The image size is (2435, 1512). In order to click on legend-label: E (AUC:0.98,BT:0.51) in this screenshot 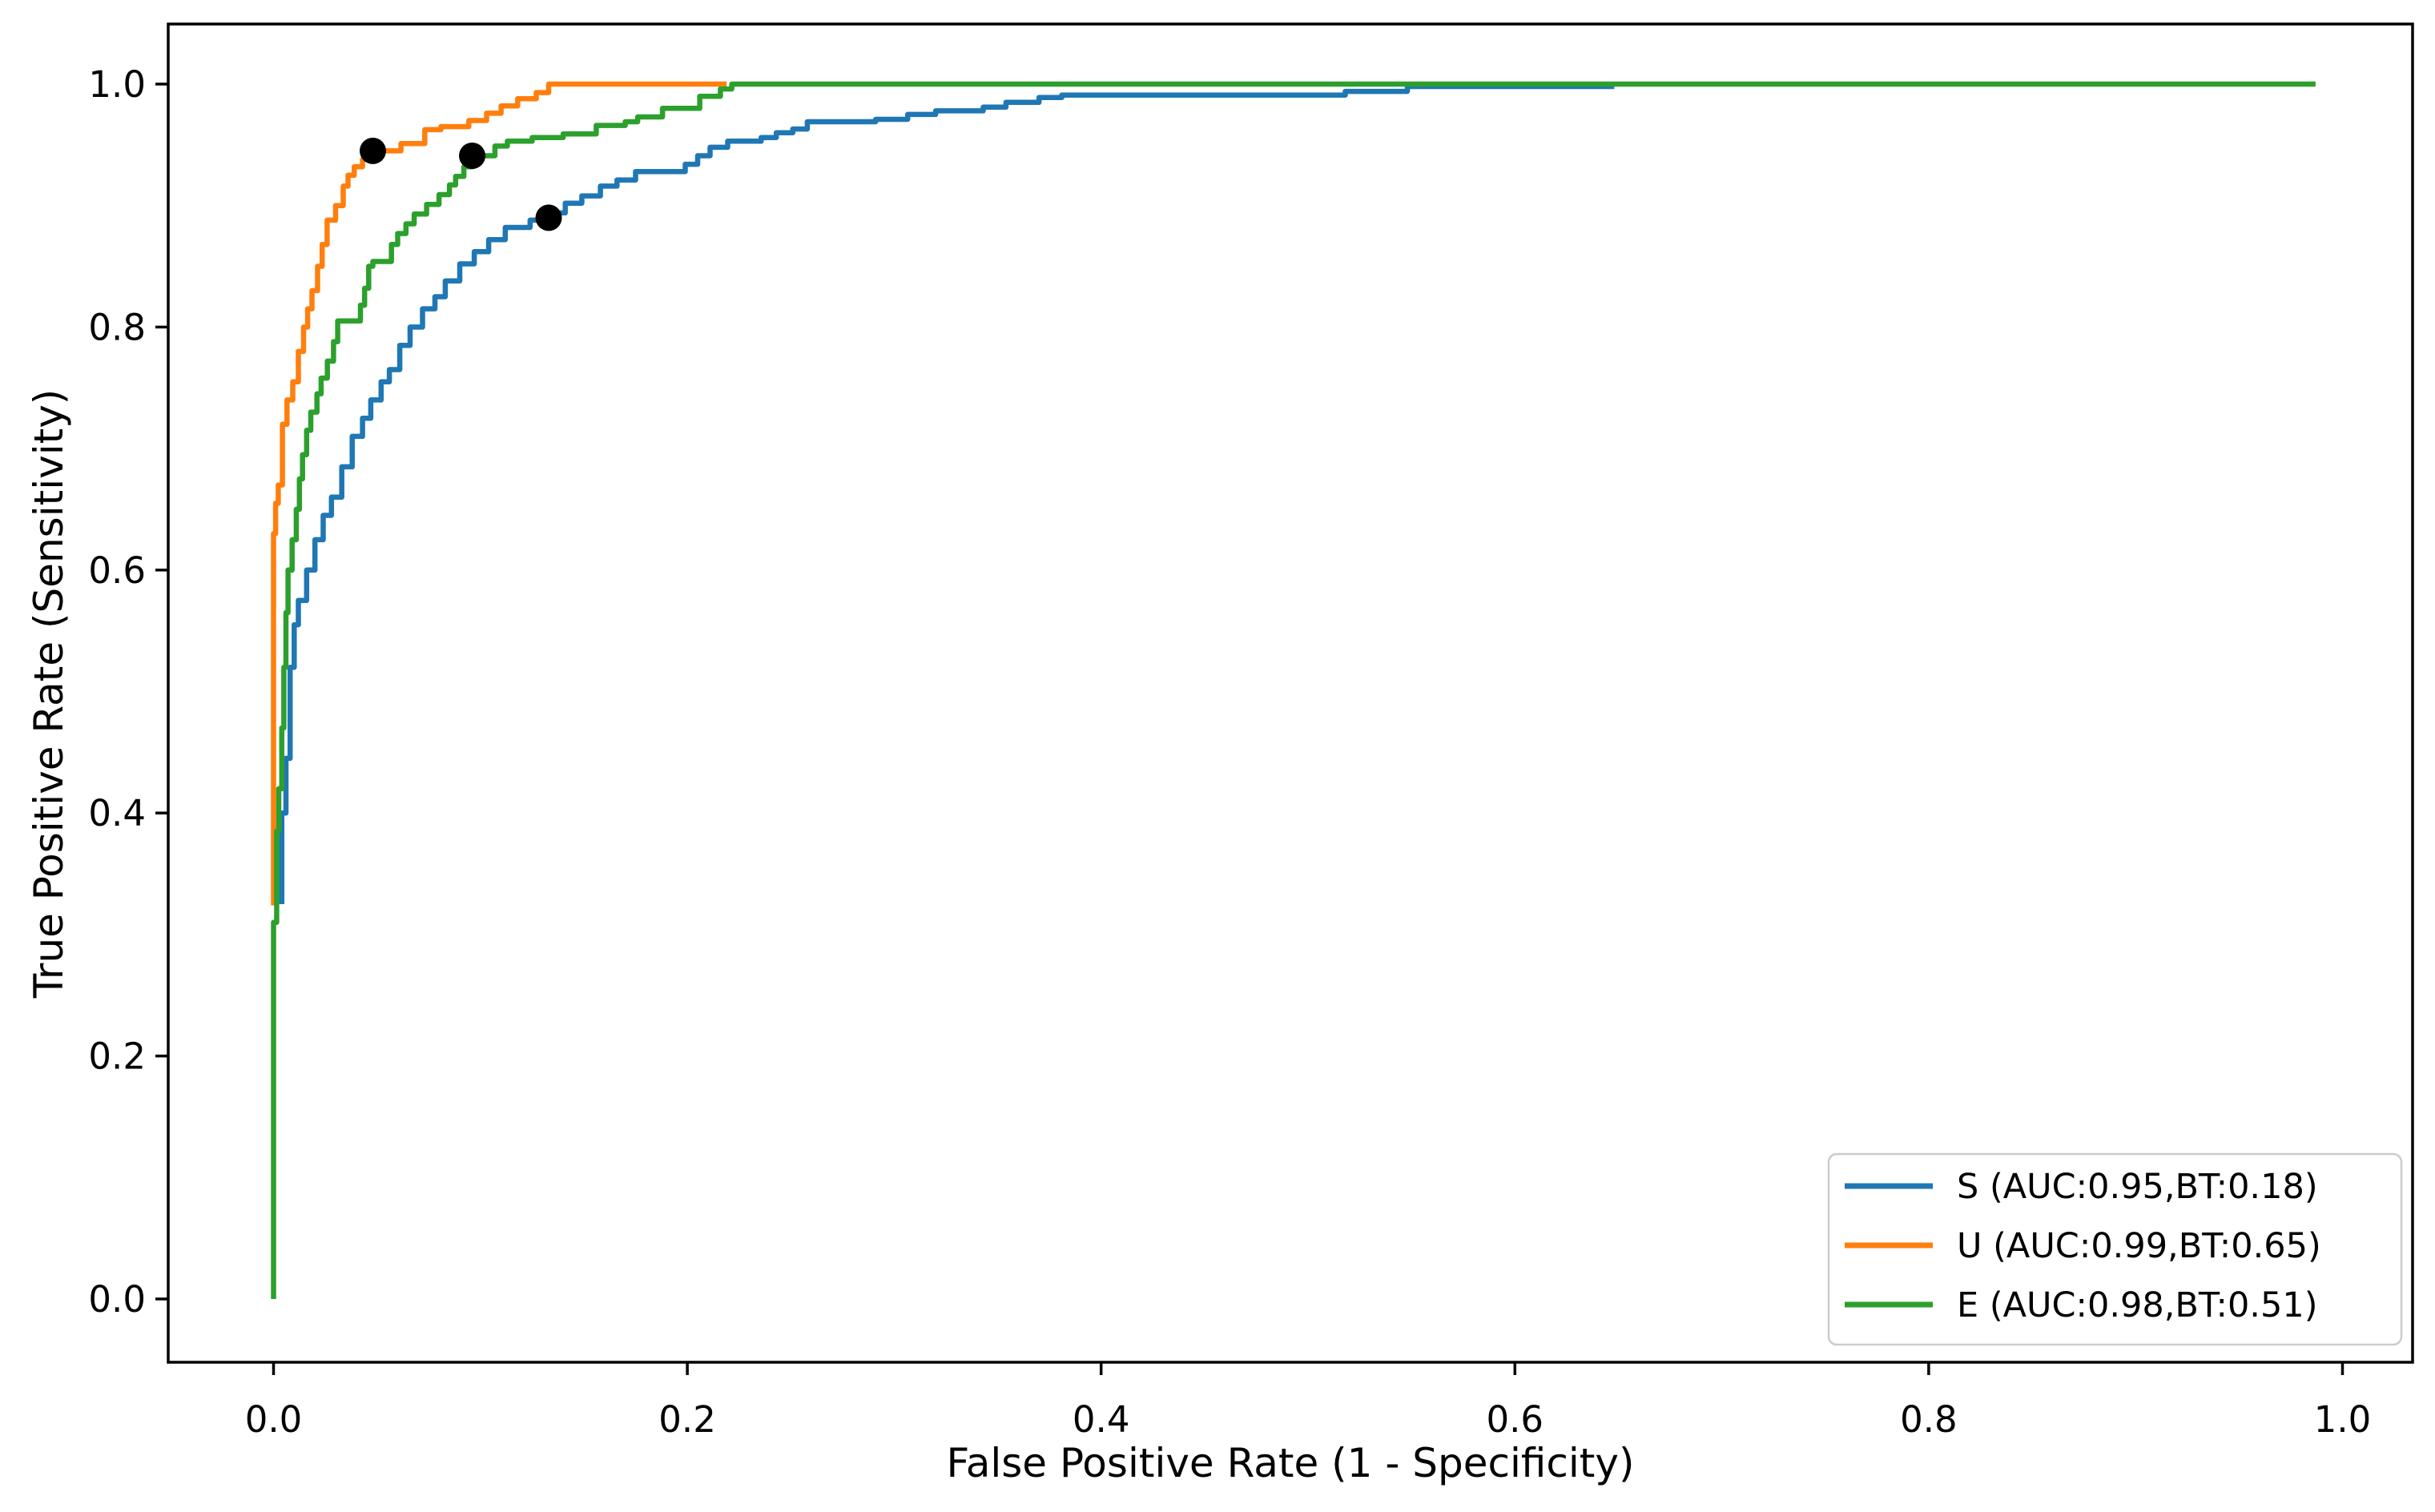, I will do `click(2137, 1305)`.